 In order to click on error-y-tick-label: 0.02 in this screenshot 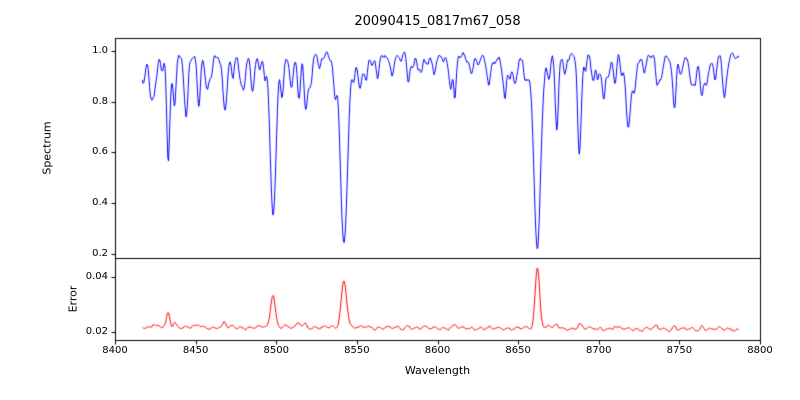, I will do `click(96, 331)`.